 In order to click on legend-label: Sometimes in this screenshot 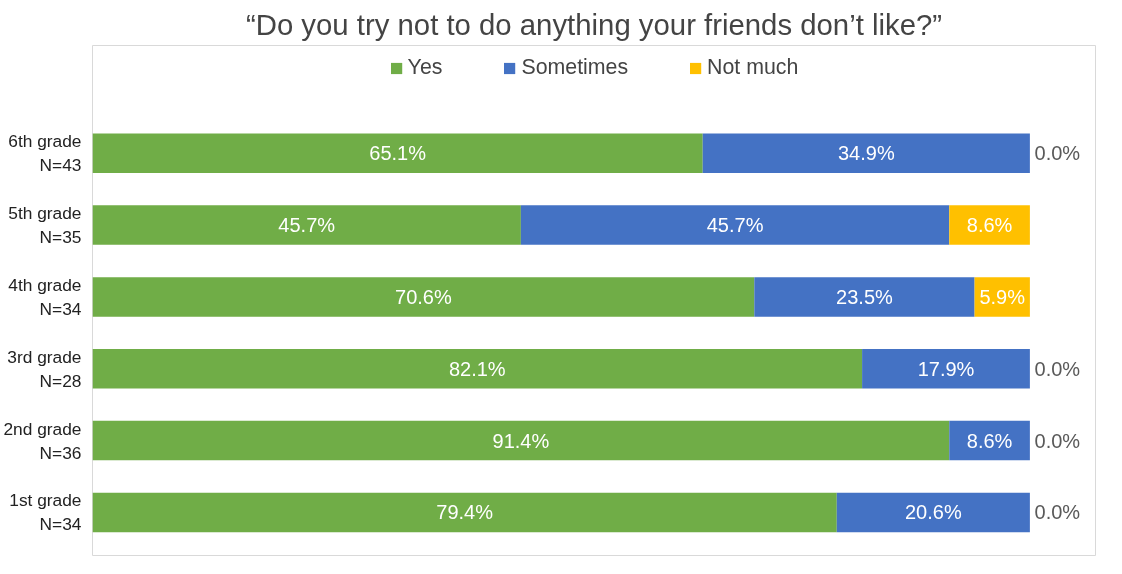, I will do `click(575, 67)`.